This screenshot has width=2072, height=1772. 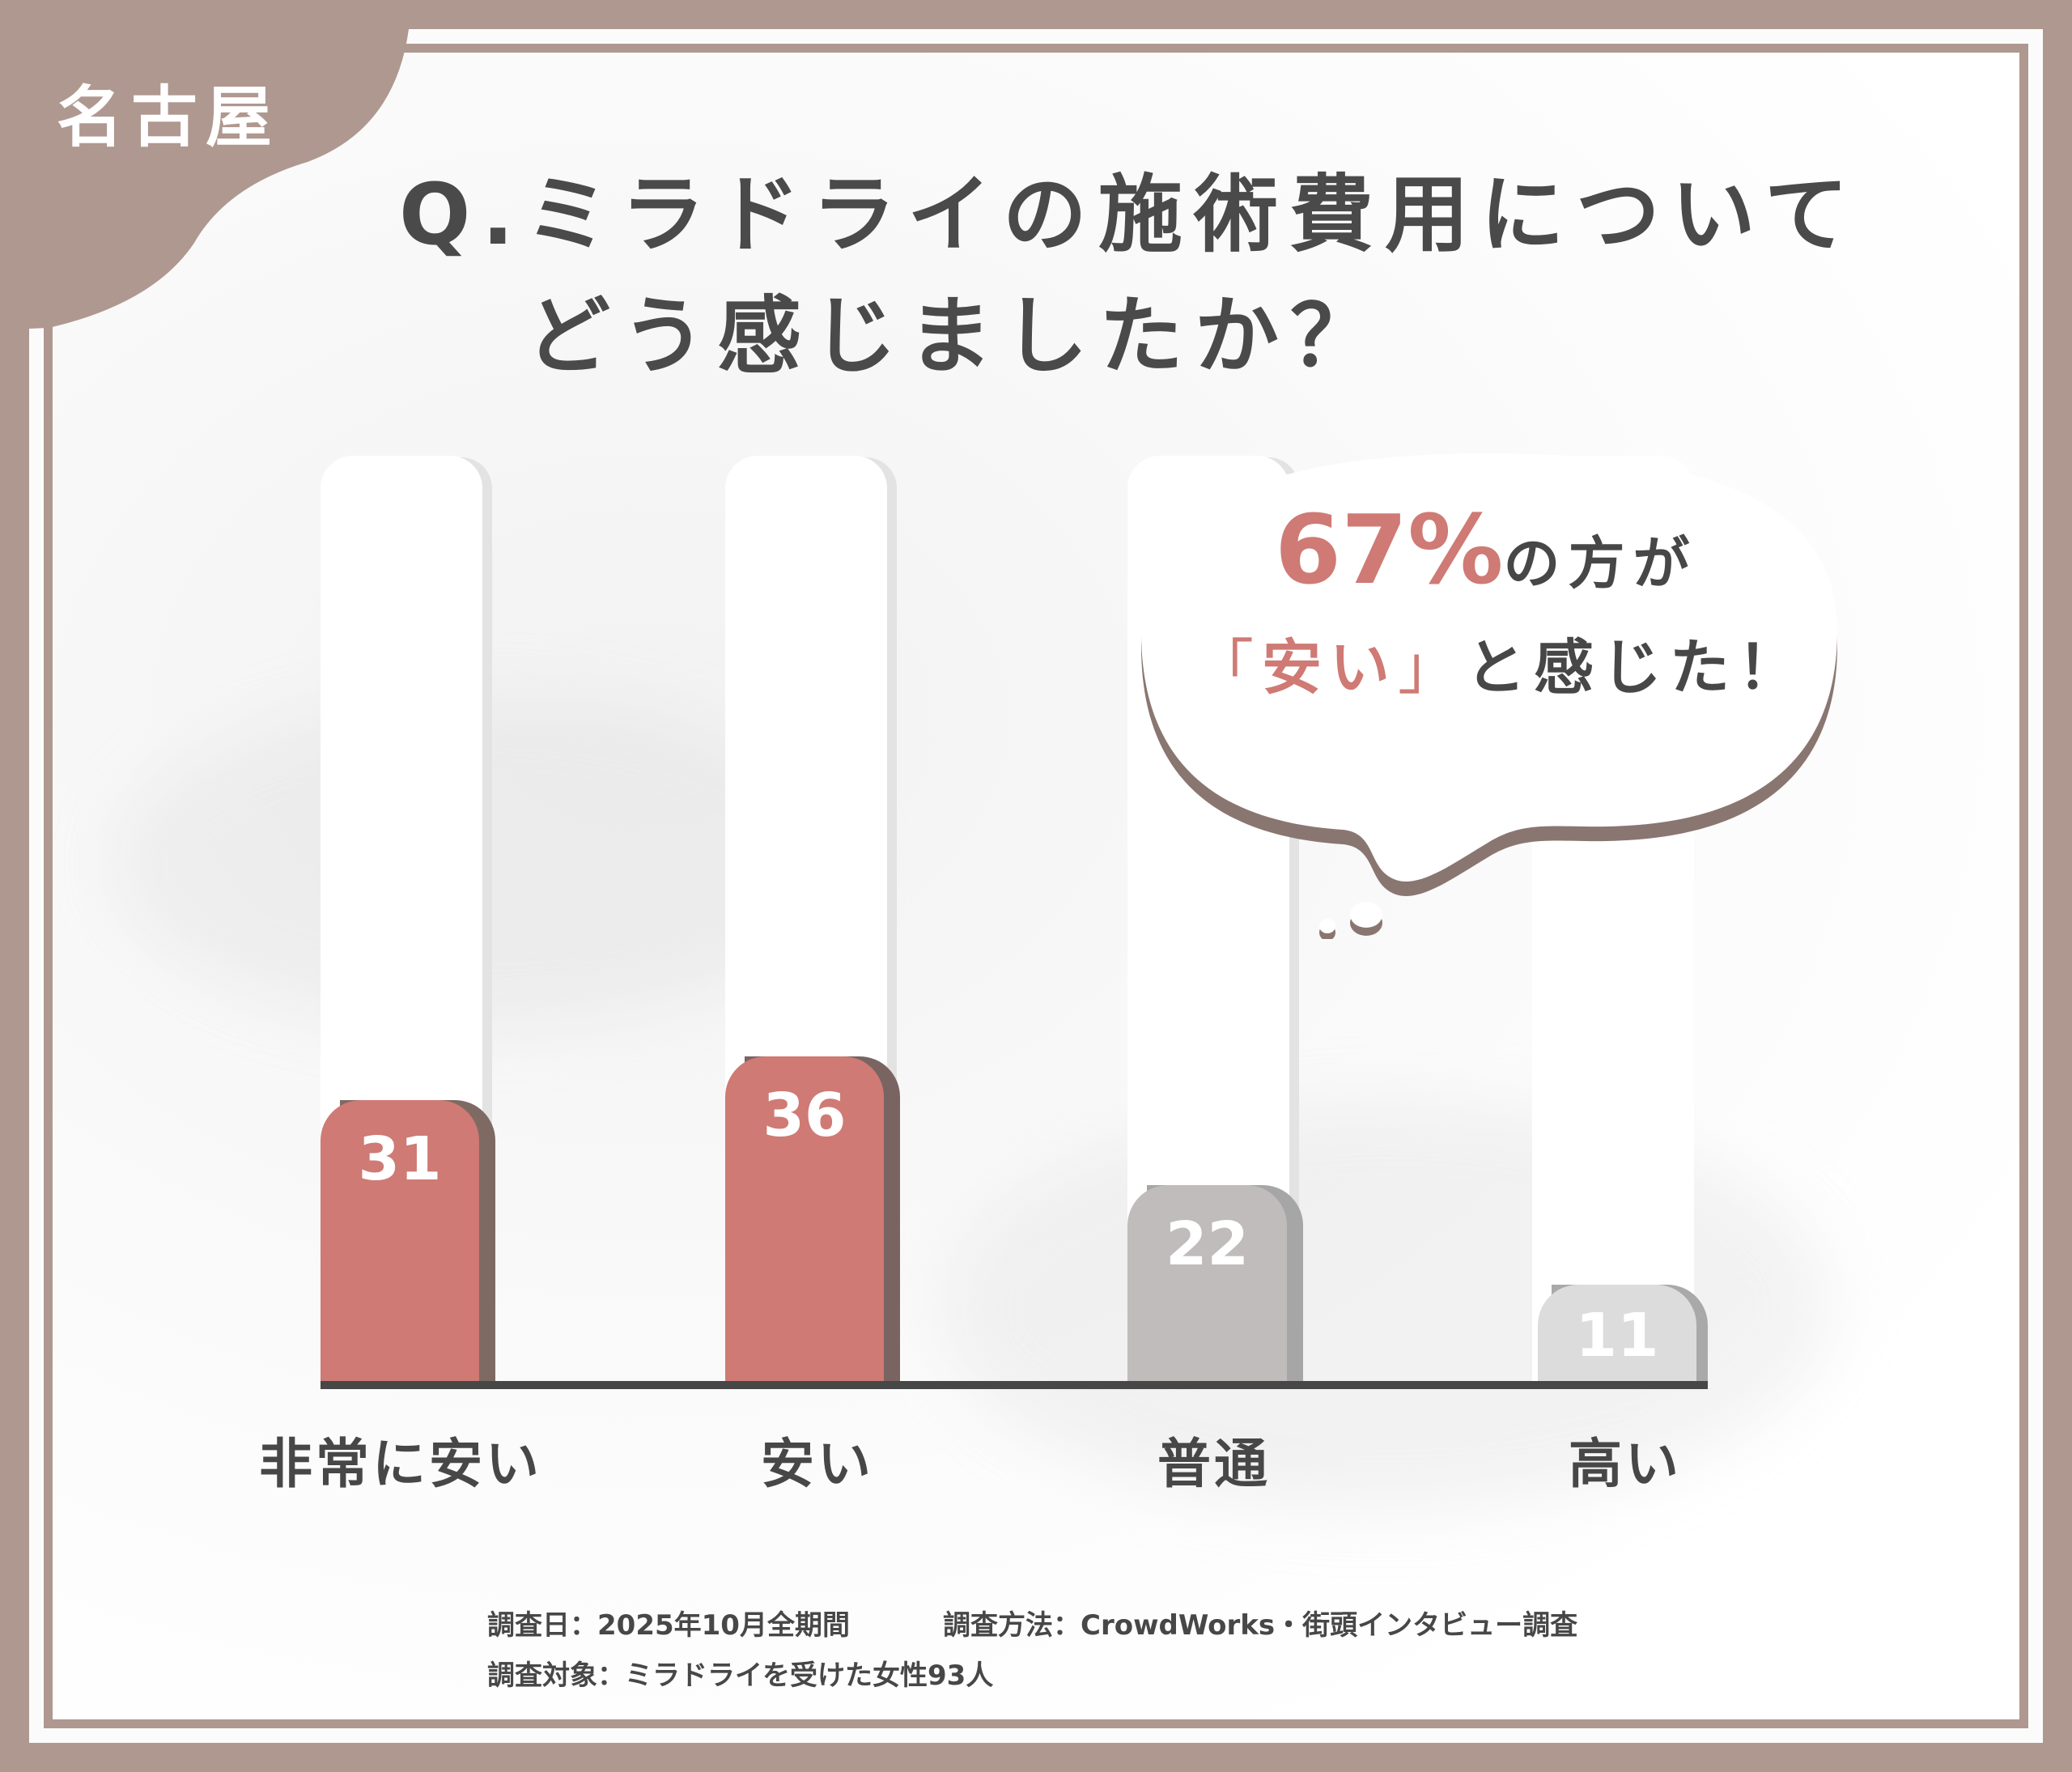 I want to click on region-tag: 名古屋, so click(x=169, y=118).